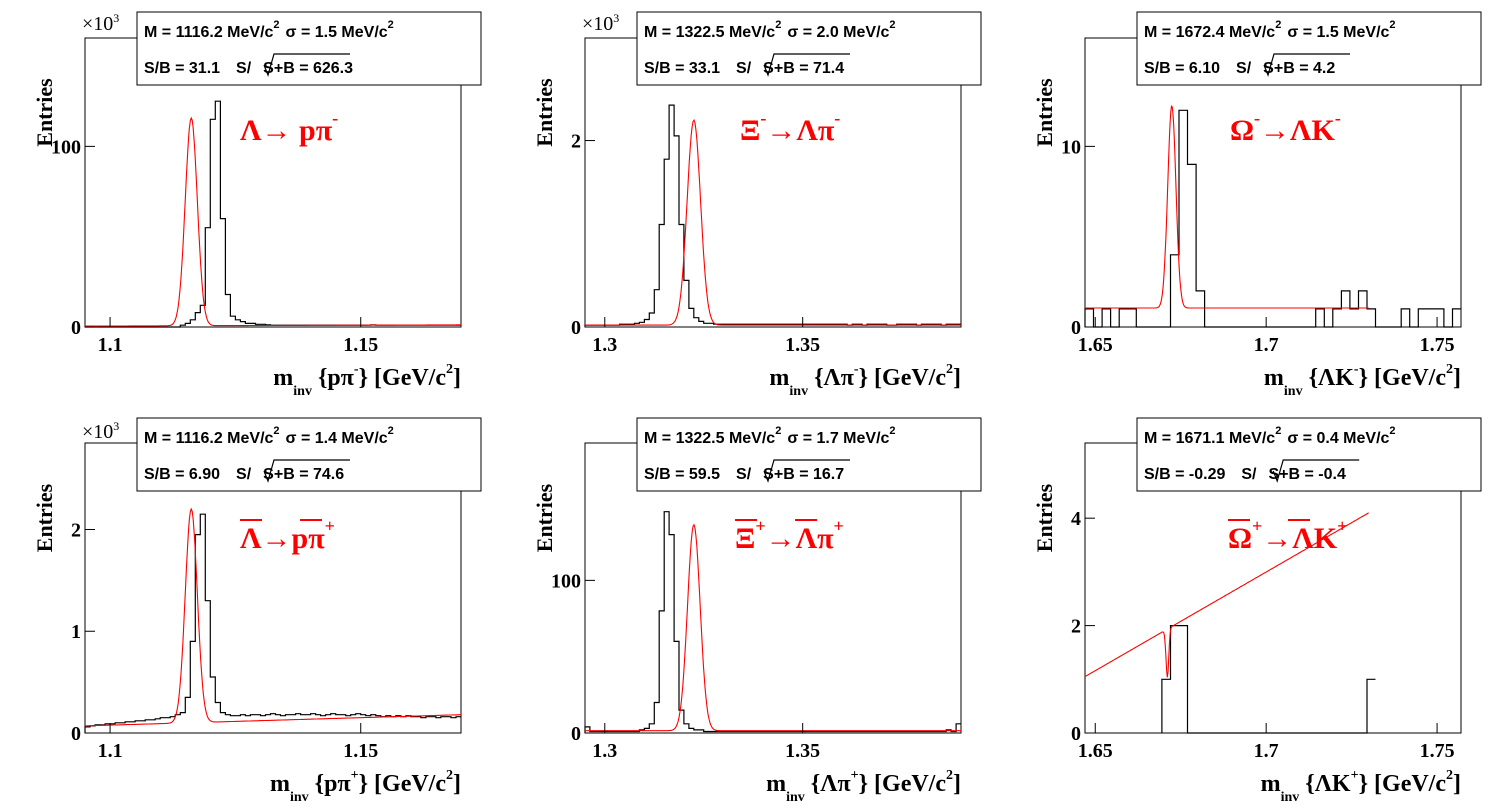  Describe the element at coordinates (1071, 147) in the screenshot. I see `y-tick-label: 10` at that location.